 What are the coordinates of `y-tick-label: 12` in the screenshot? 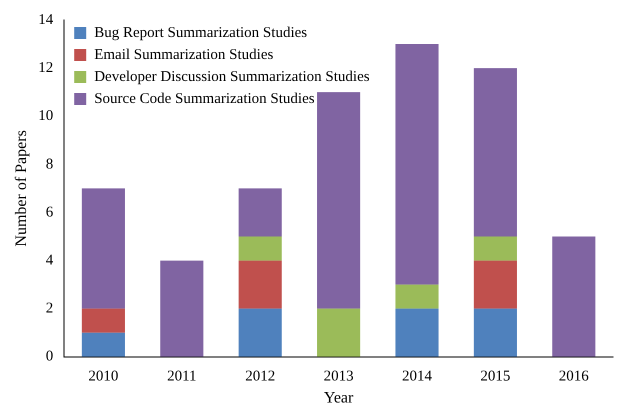 It's located at (46, 68).